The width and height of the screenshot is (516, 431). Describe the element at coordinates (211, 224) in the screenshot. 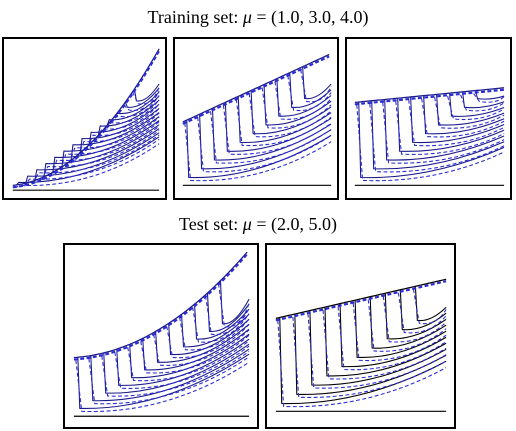

I see `test-heading-prefix: Test set:` at that location.